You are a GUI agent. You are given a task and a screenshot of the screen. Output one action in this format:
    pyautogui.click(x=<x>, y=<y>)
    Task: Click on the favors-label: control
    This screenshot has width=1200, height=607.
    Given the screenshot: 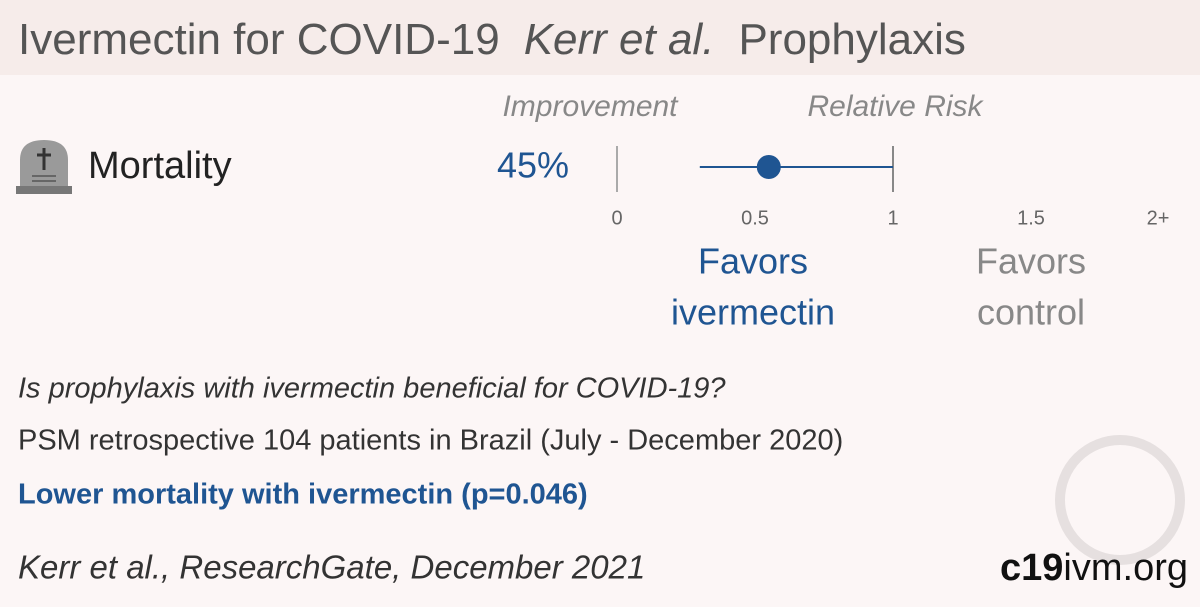 What is the action you would take?
    pyautogui.click(x=1031, y=312)
    